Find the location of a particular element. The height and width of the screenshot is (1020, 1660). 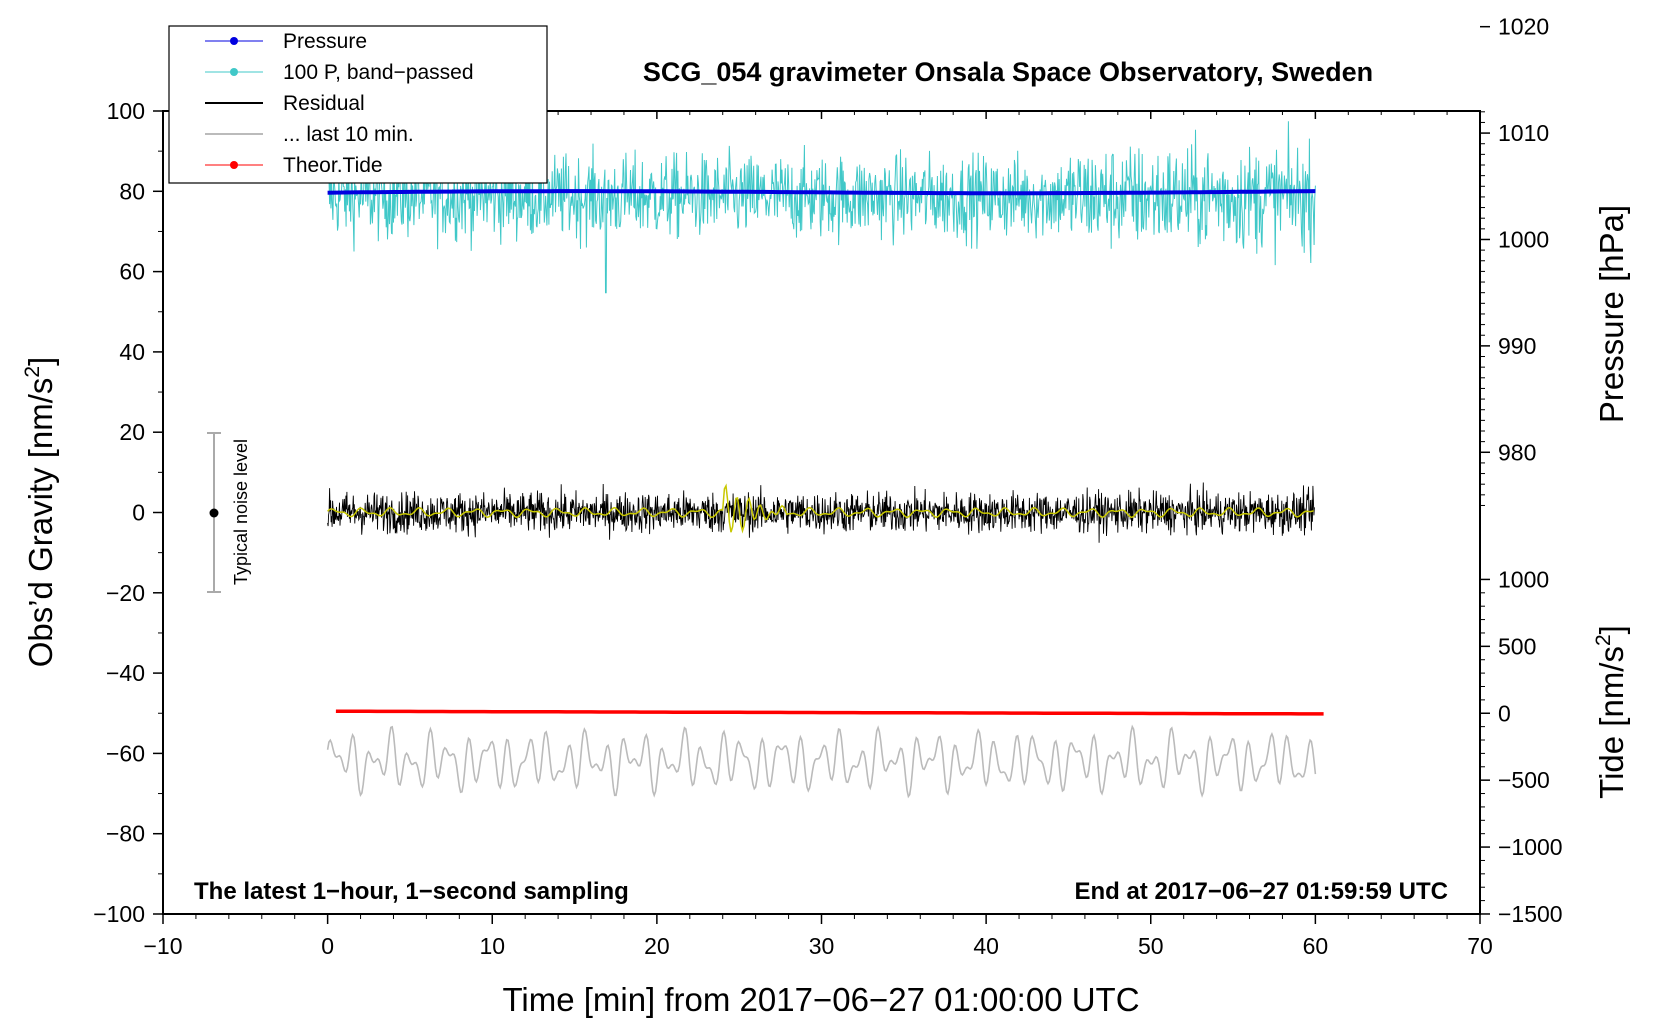

note-right: End at 2017−06−27 01:59:59 UTC is located at coordinates (1261, 891).